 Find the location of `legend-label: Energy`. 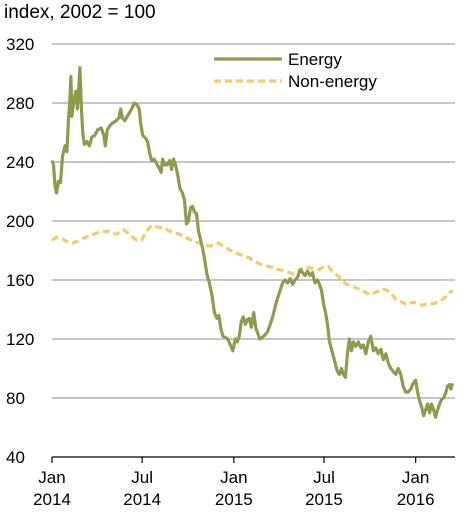

legend-label: Energy is located at coordinates (315, 59).